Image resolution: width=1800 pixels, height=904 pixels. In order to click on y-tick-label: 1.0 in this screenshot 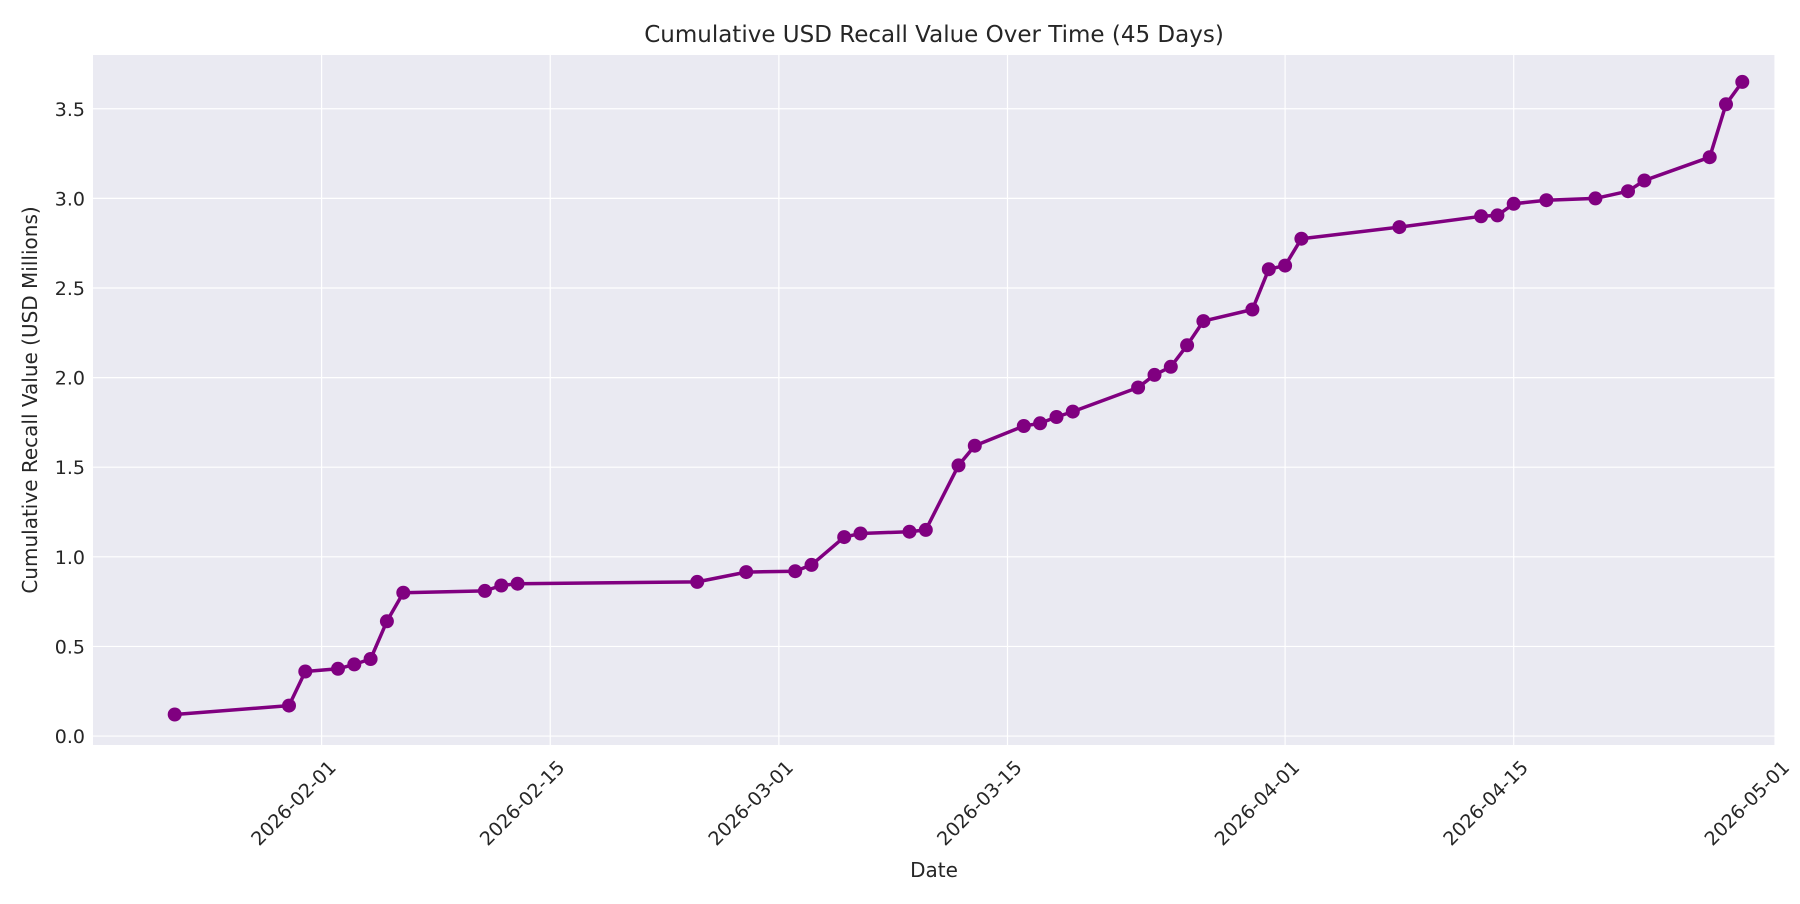, I will do `click(70, 558)`.